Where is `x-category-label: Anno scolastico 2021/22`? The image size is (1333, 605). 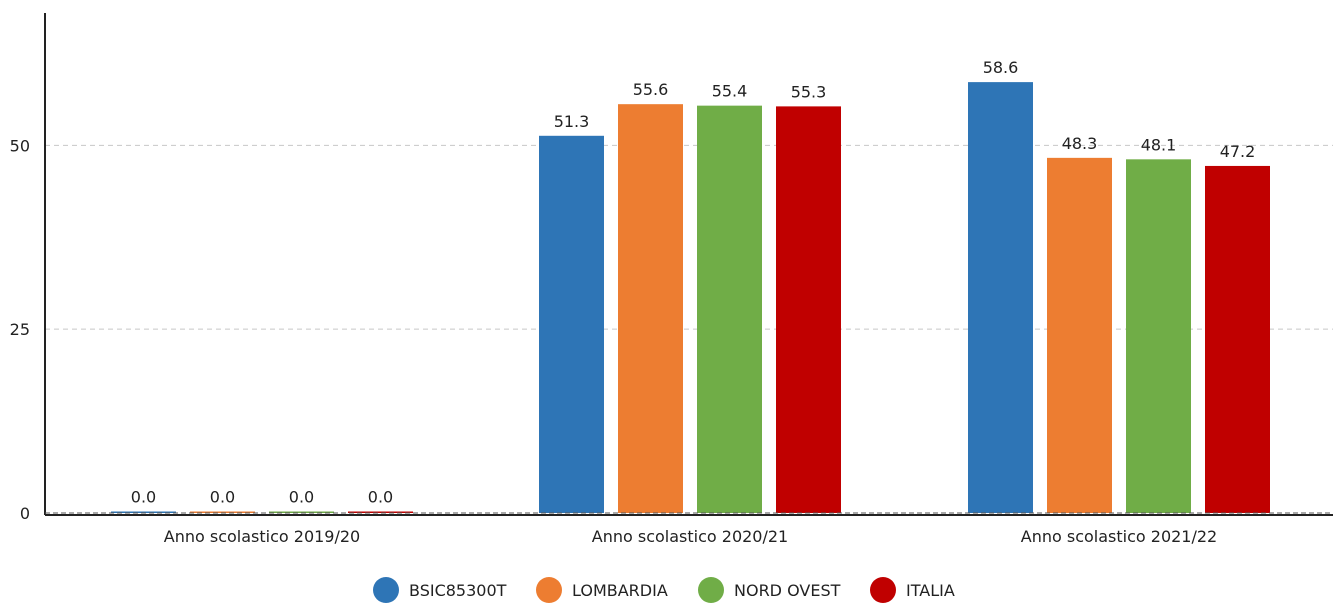
x-category-label: Anno scolastico 2021/22 is located at coordinates (1119, 536).